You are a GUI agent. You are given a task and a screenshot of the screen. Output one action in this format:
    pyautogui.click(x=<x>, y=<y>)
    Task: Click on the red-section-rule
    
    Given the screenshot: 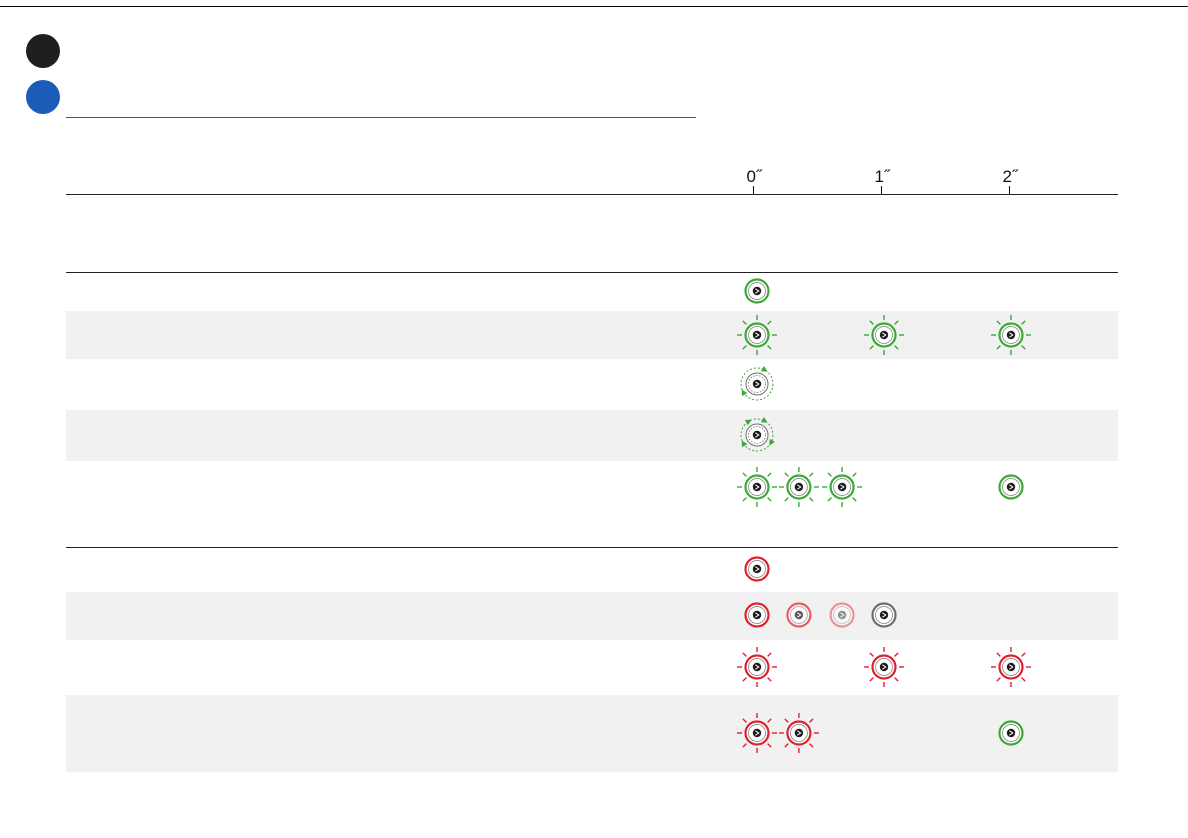 What is the action you would take?
    pyautogui.click(x=592, y=547)
    